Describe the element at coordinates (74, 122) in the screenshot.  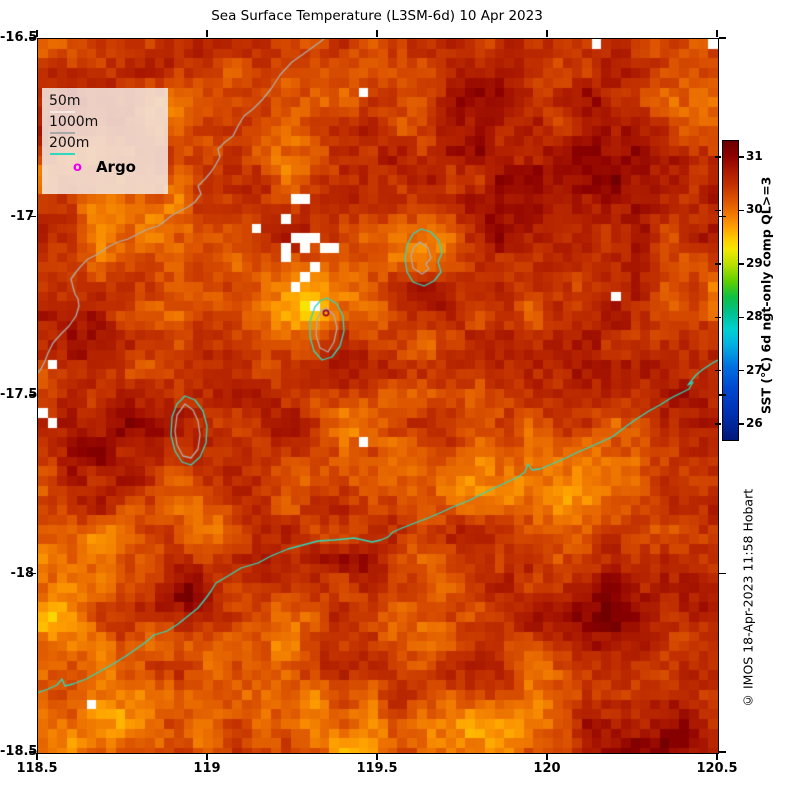
I see `legend-item-label: 1000m` at that location.